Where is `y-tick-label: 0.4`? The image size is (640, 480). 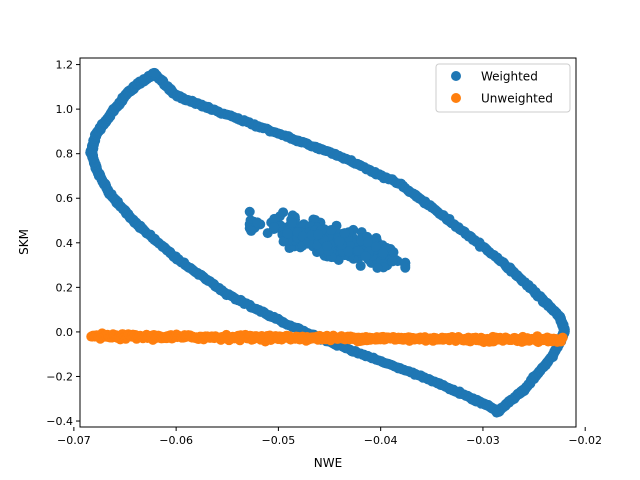 y-tick-label: 0.4 is located at coordinates (65, 243).